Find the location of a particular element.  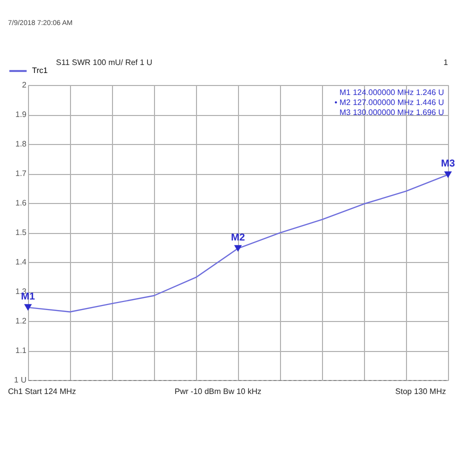

annotation: M1 124.000000 MHz 1.246 U is located at coordinates (391, 92).